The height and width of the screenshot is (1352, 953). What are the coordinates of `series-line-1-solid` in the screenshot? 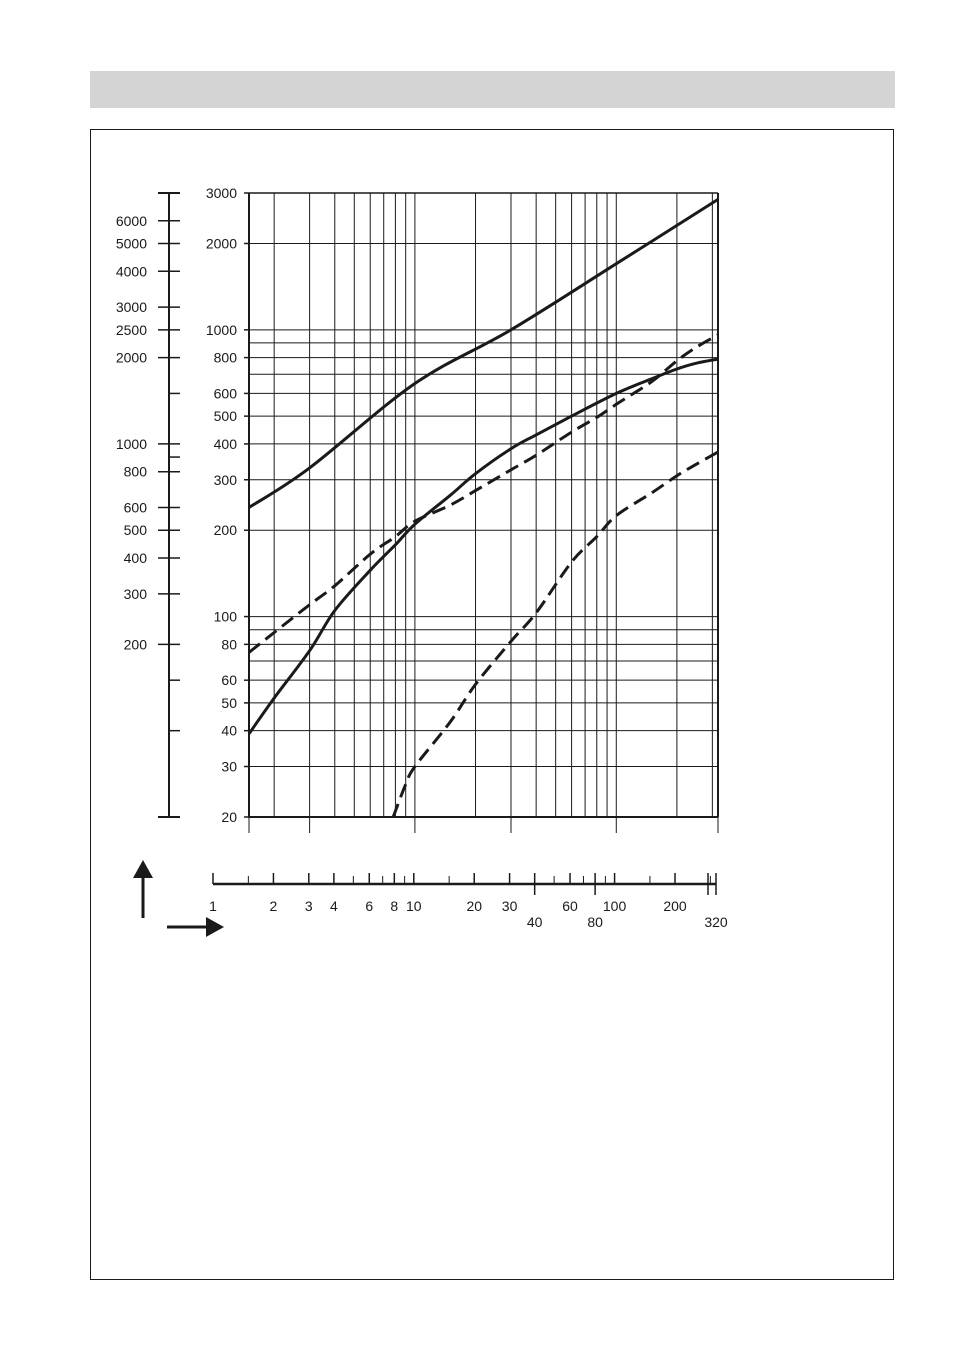 It's located at (483, 353).